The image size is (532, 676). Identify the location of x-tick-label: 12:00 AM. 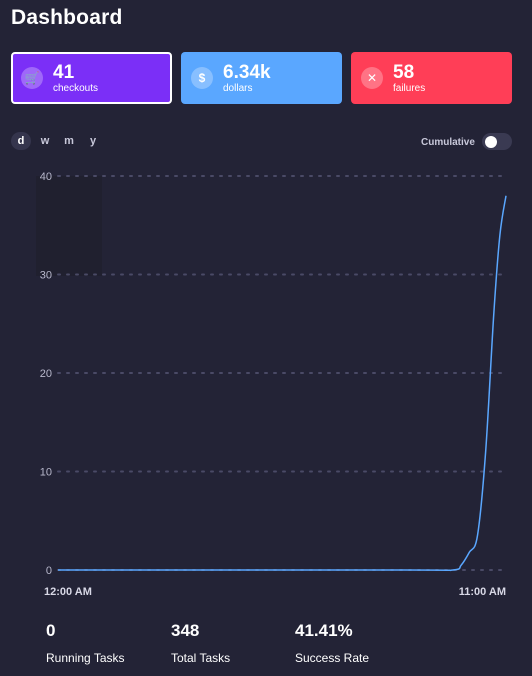
(68, 592).